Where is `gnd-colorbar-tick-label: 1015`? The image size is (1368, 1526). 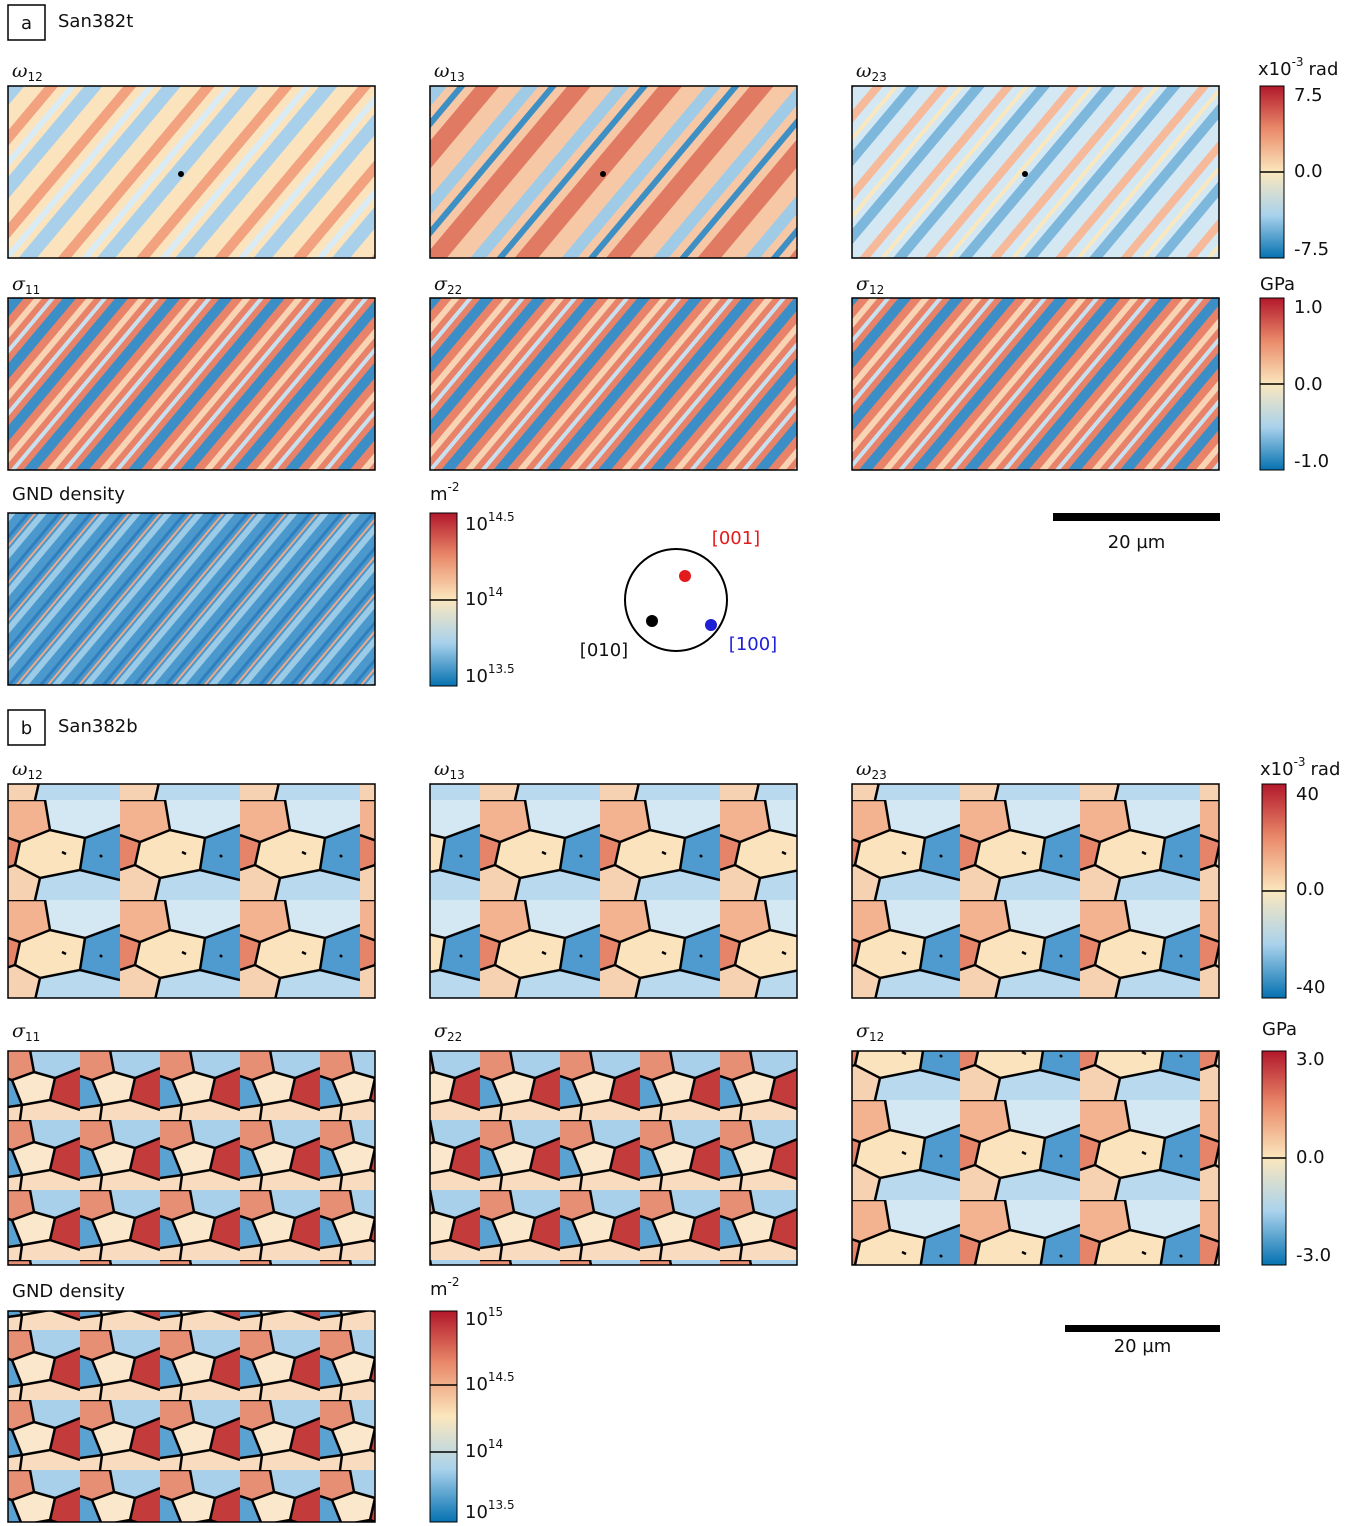 gnd-colorbar-tick-label: 1015 is located at coordinates (484, 1318).